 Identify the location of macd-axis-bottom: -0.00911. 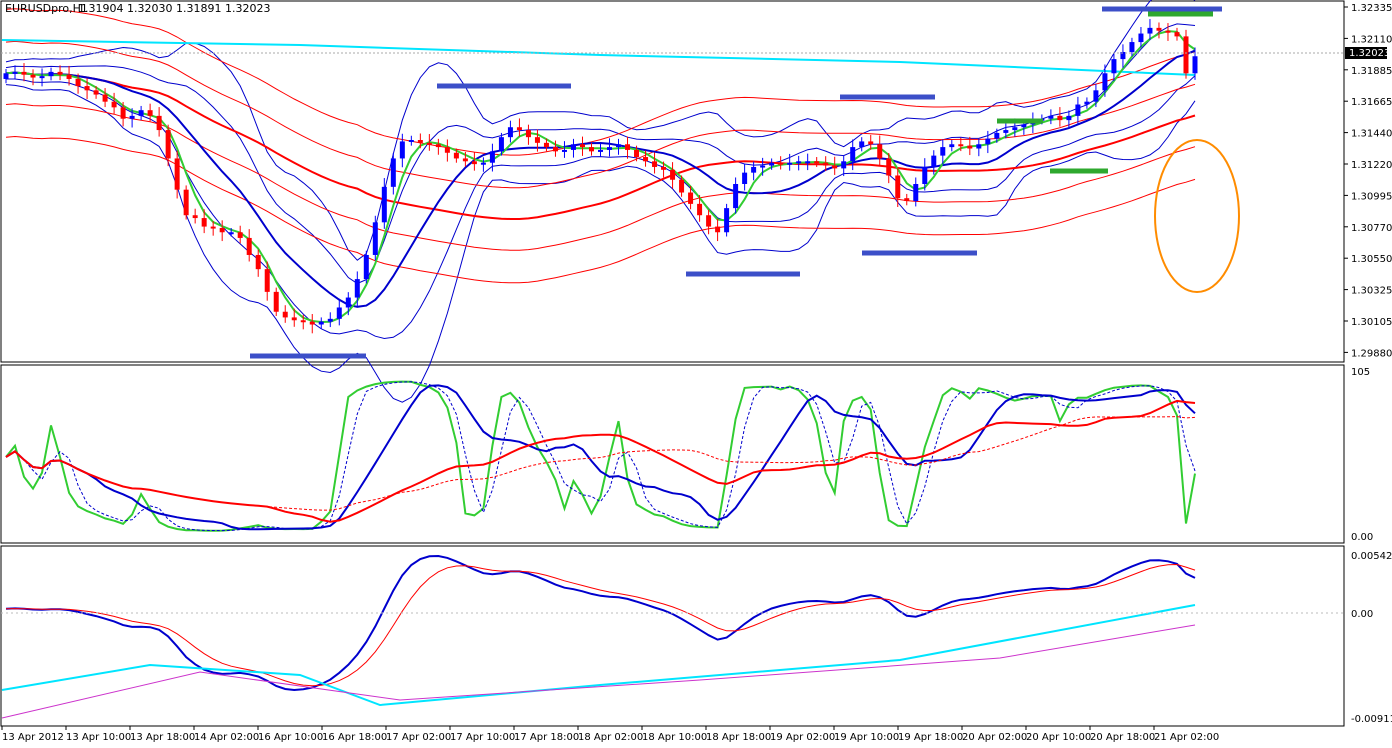
(1371, 719).